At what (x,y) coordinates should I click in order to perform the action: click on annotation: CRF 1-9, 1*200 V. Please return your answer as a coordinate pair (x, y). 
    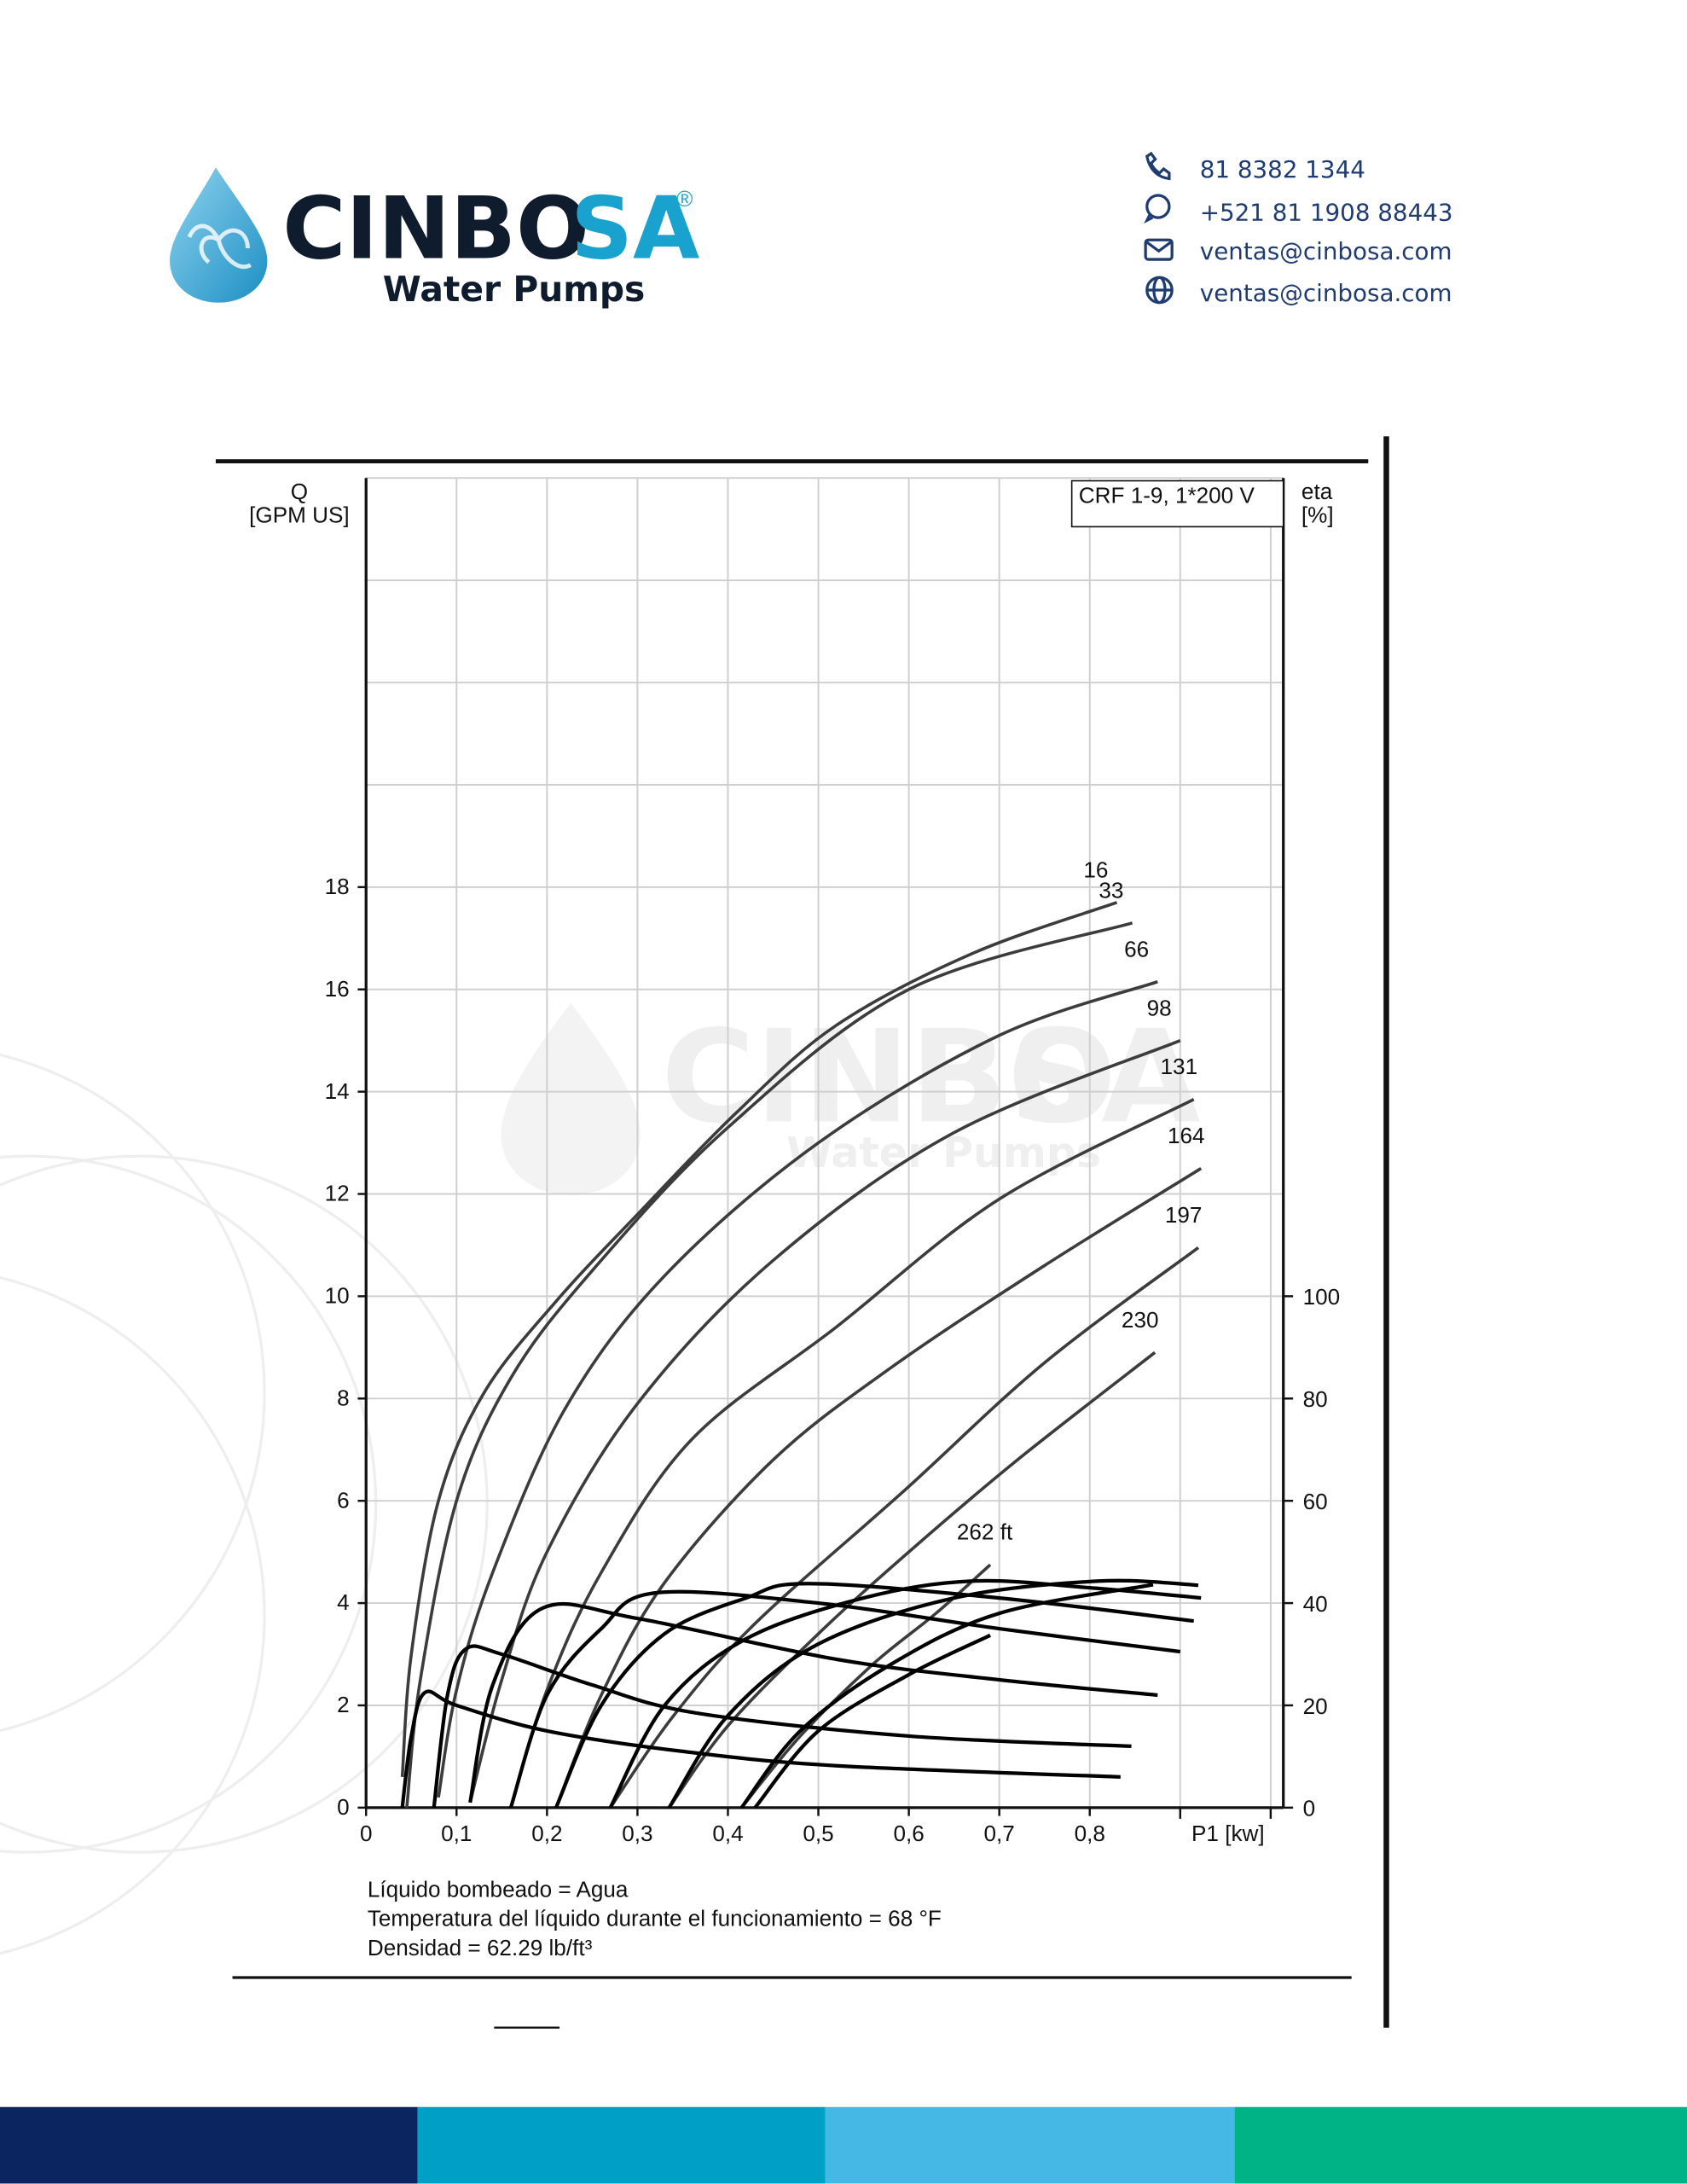
    Looking at the image, I should click on (1167, 495).